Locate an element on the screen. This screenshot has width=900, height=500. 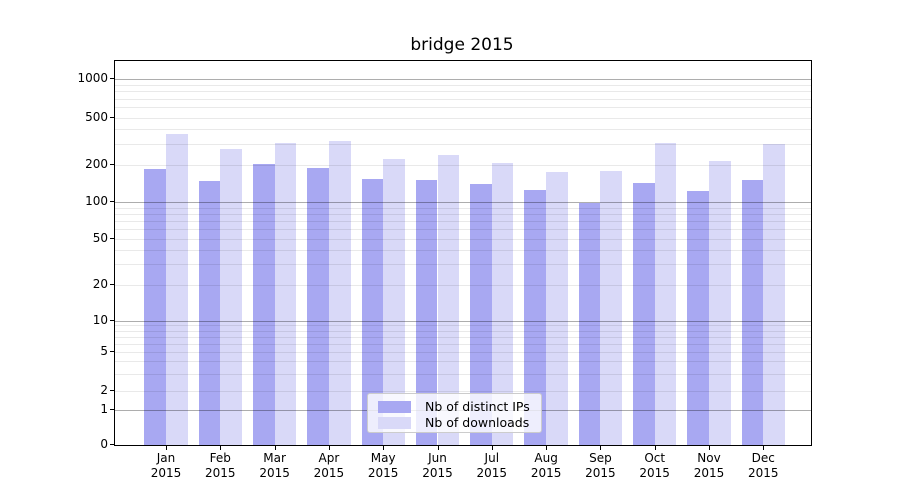
y-tick-label: 20 is located at coordinates (100, 284).